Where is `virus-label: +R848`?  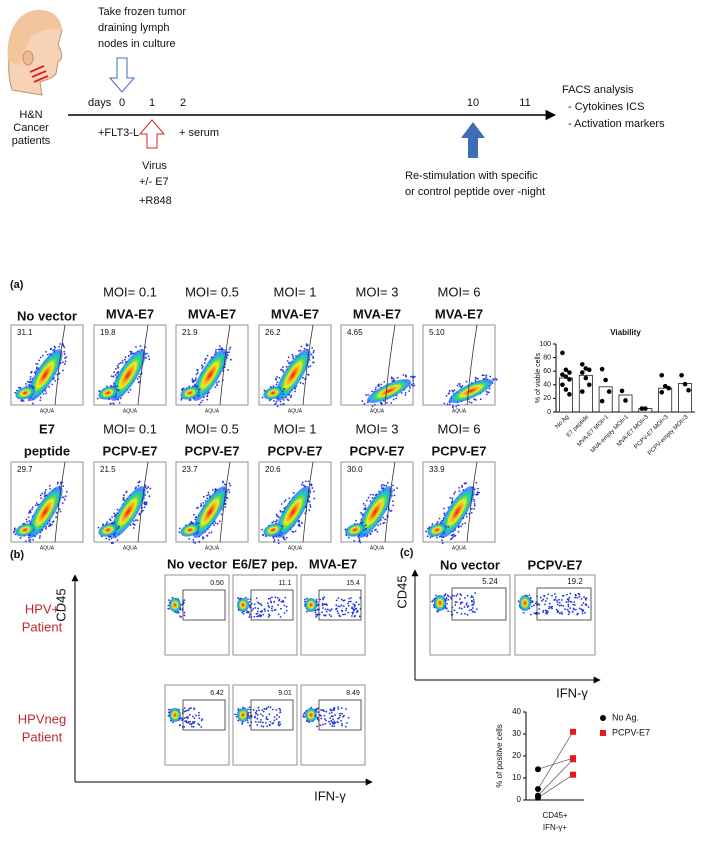
virus-label: +R848 is located at coordinates (155, 201).